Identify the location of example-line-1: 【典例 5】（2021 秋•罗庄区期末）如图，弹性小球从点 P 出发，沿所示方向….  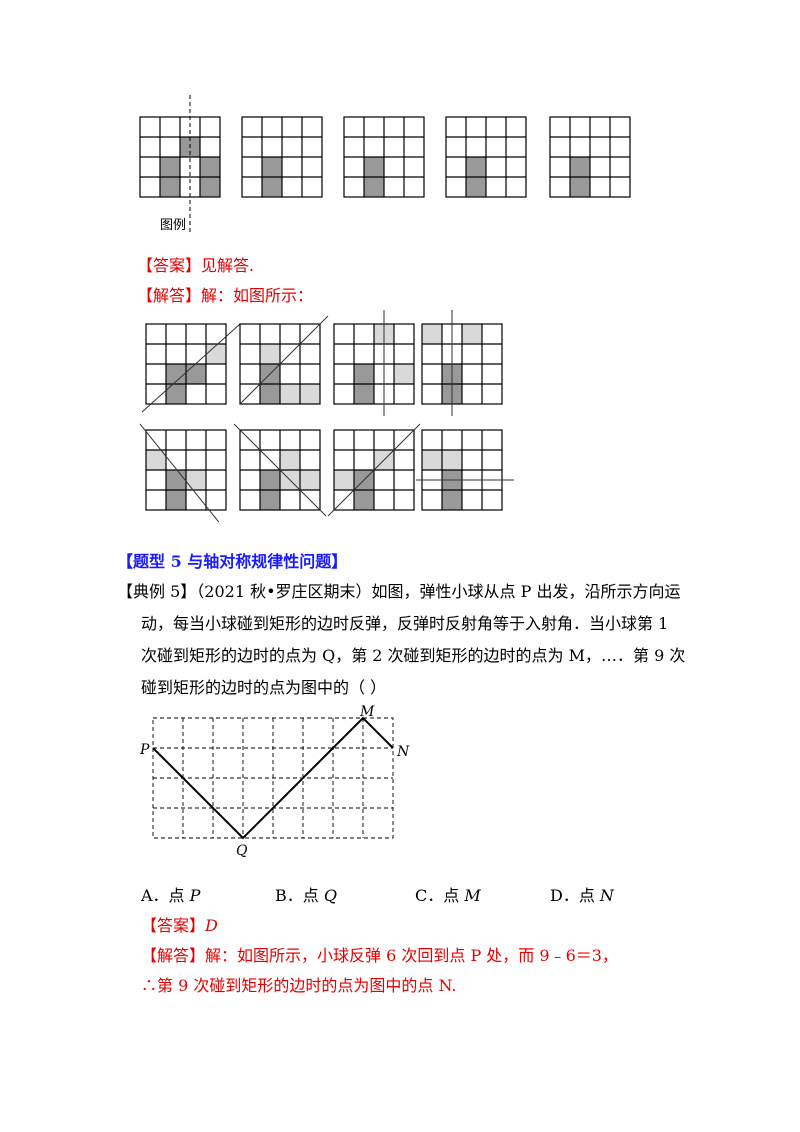
(399, 591).